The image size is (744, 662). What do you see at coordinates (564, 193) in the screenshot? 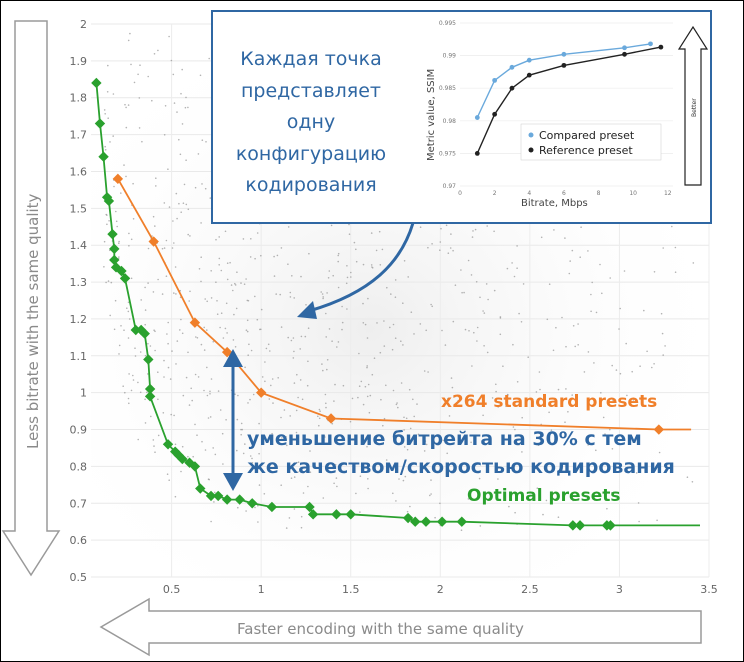
I see `inset-x-tick-label: 6` at bounding box center [564, 193].